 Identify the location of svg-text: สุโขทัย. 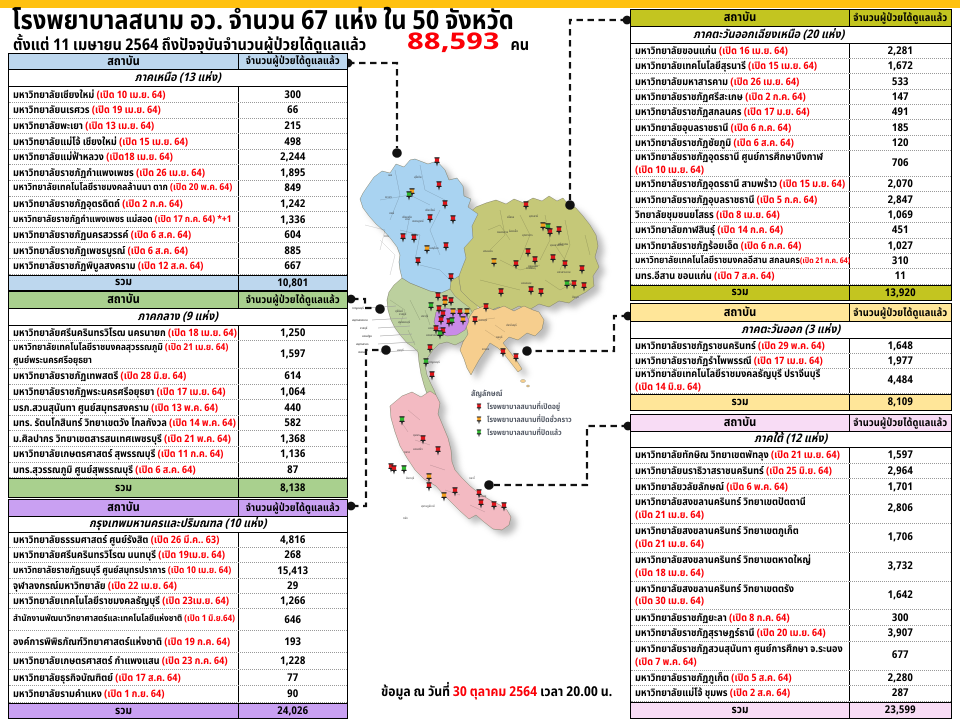
(418, 177).